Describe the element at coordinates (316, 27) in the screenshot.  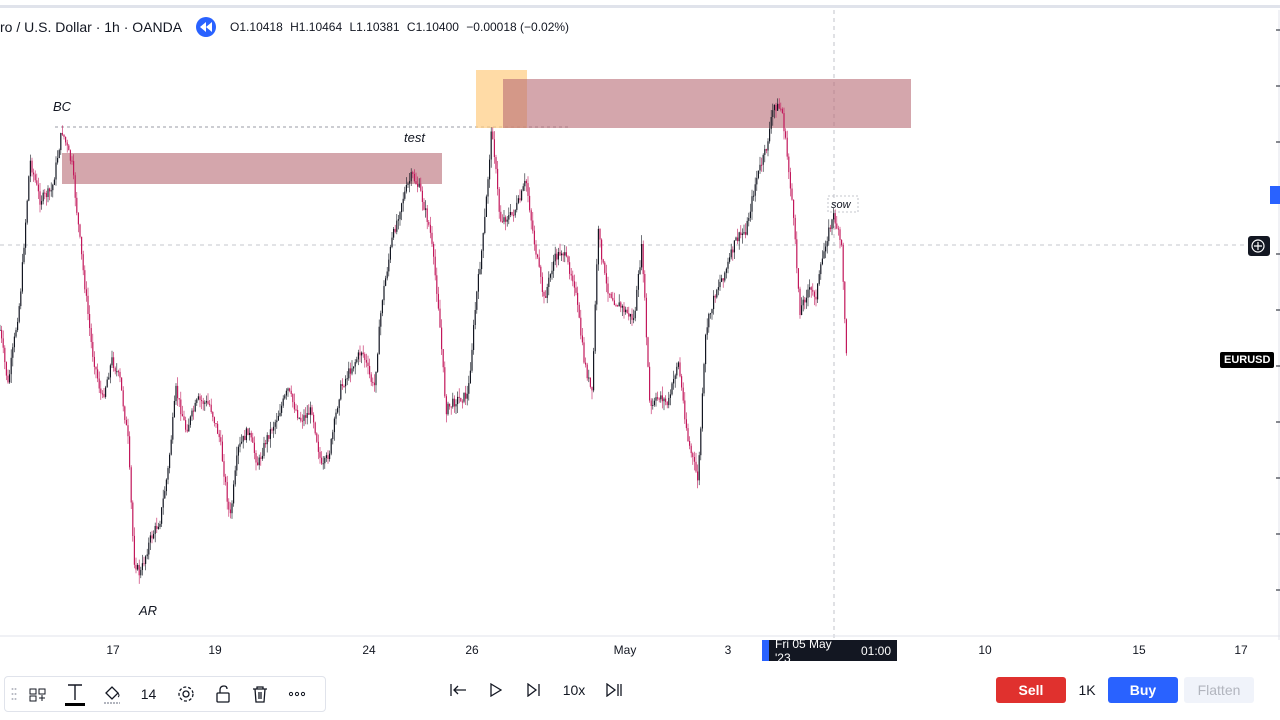
I see `high-value: H1.10464` at that location.